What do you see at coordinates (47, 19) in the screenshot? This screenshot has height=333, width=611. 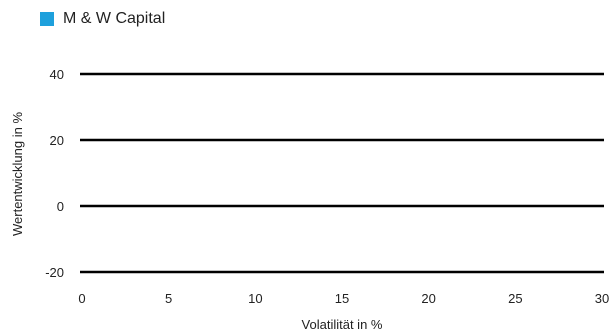 I see `legend-swatch` at bounding box center [47, 19].